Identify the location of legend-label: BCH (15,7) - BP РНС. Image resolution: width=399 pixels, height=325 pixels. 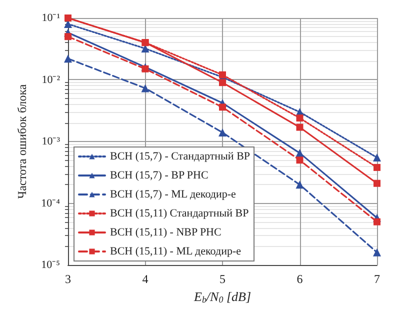
(159, 176).